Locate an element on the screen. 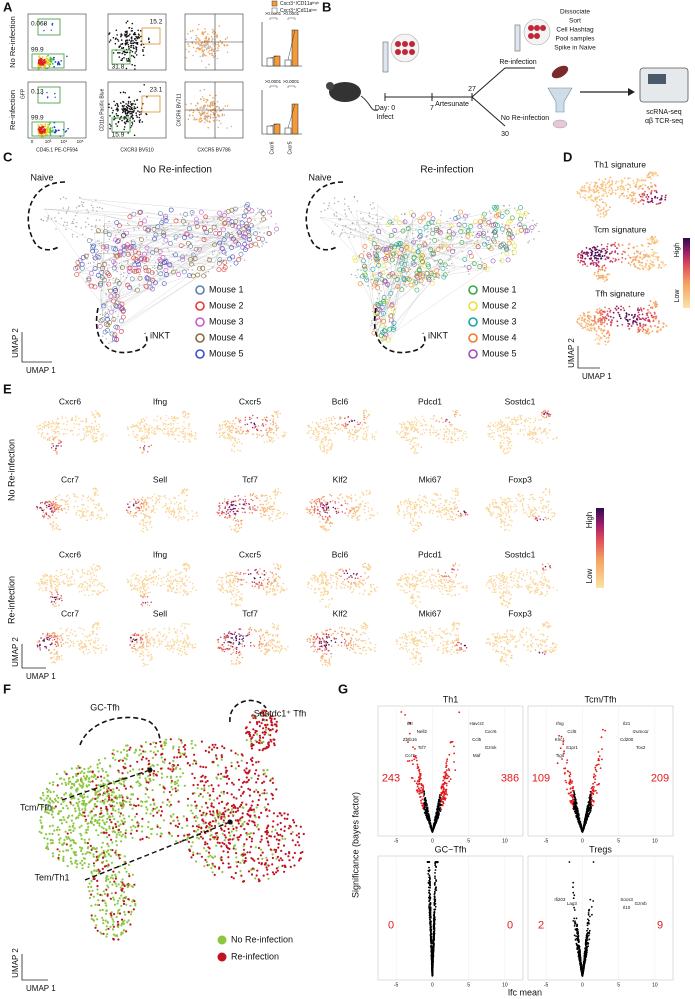  bar is located at coordinates (277, 61).